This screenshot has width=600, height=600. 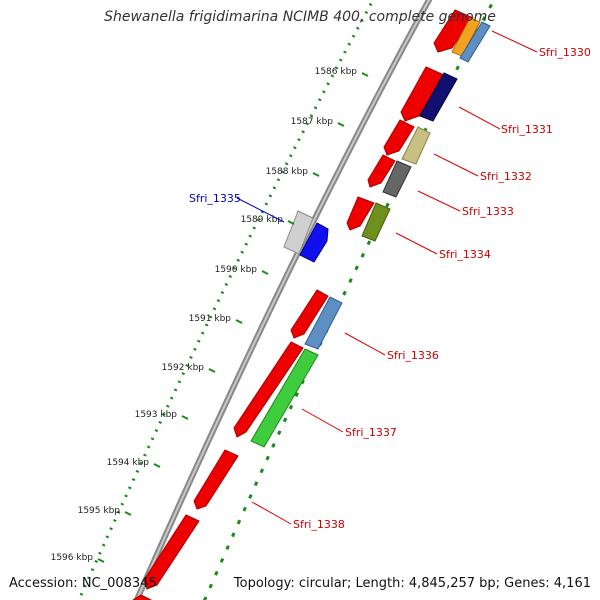 What do you see at coordinates (413, 355) in the screenshot?
I see `gene-label-sfri-1336: Sfri_1336` at bounding box center [413, 355].